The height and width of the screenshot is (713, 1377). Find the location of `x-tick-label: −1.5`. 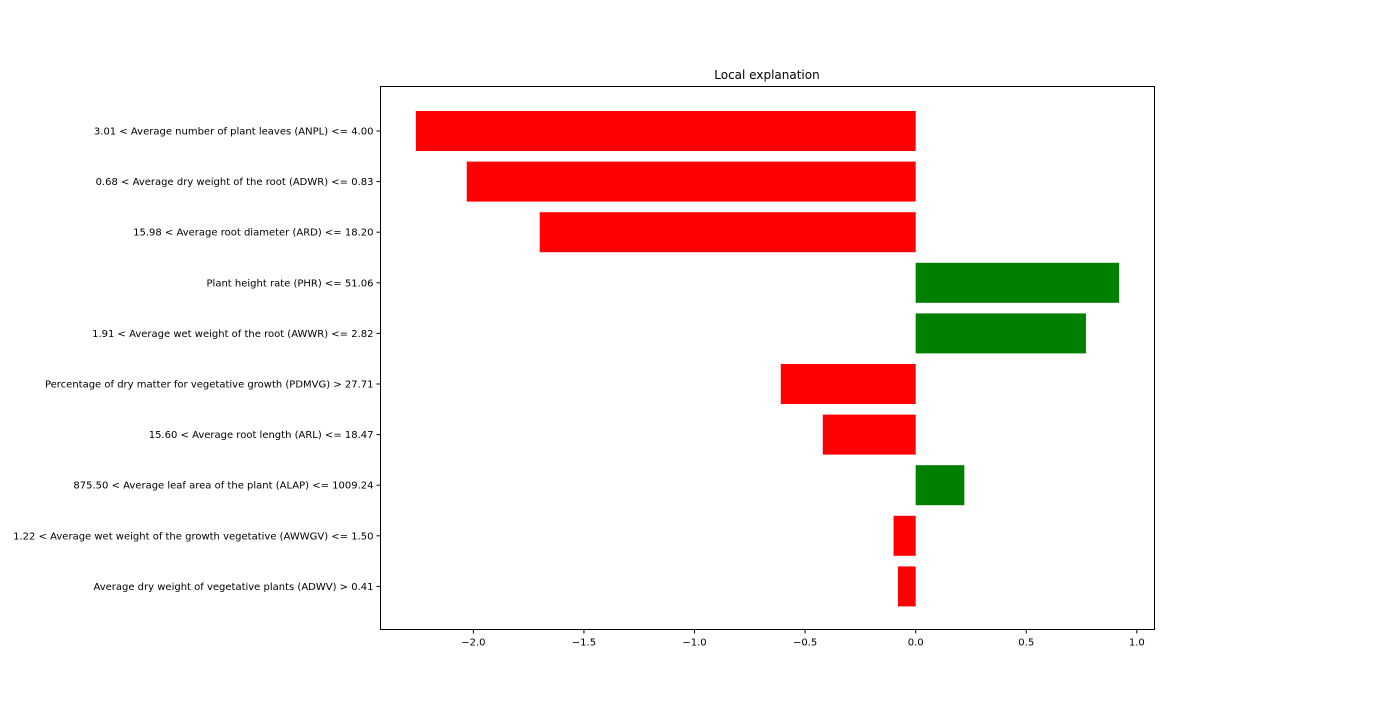

x-tick-label: −1.5 is located at coordinates (584, 643).